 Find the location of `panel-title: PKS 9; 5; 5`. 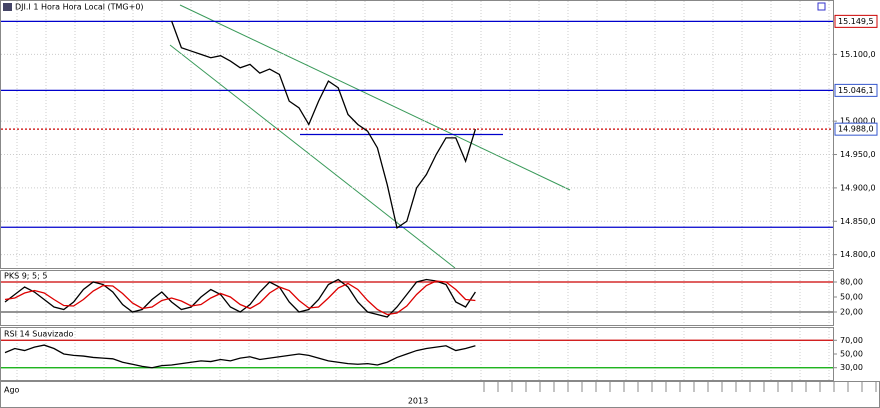

panel-title: PKS 9; 5; 5 is located at coordinates (25, 276).